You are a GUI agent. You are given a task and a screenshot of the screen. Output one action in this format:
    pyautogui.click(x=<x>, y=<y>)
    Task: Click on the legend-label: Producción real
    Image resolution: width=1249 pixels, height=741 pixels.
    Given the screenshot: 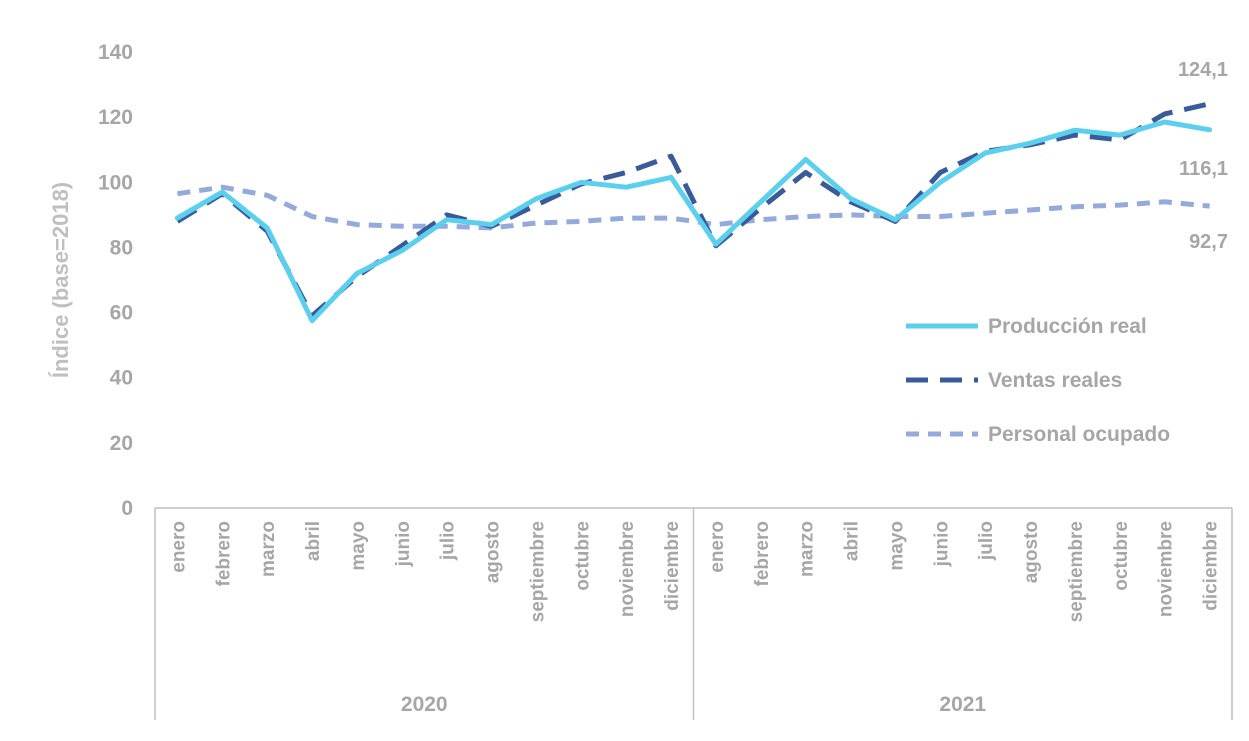 What is the action you would take?
    pyautogui.click(x=1067, y=326)
    